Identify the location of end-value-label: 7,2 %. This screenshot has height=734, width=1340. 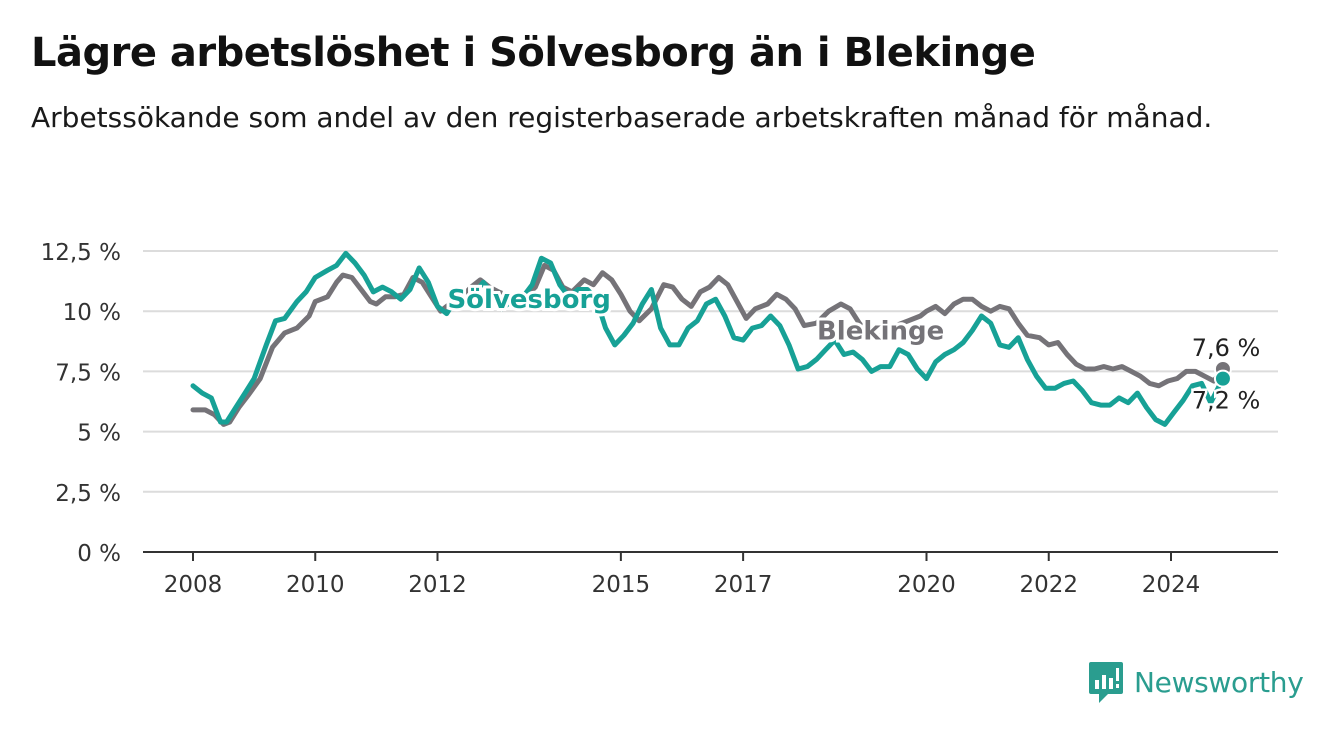
(1226, 401).